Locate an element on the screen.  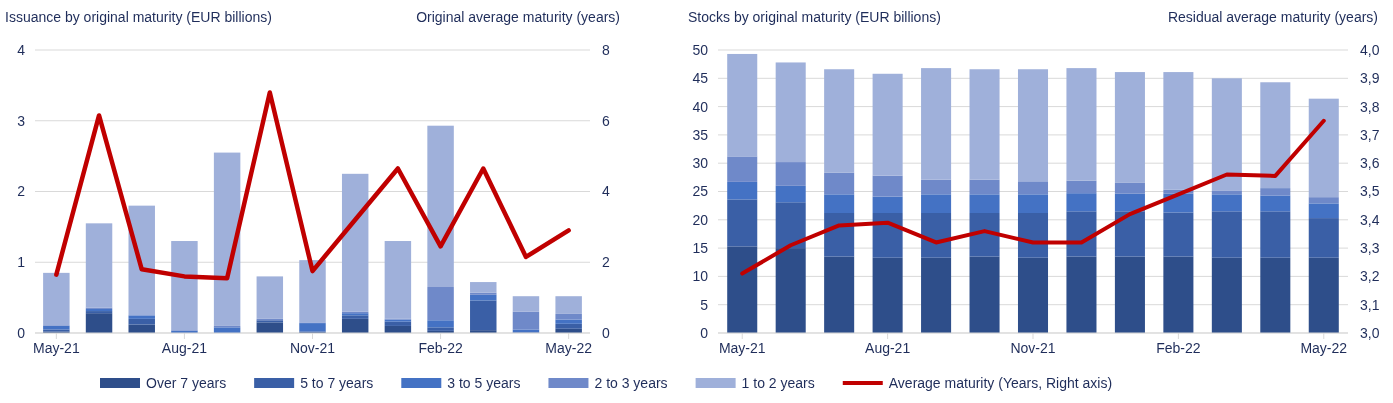
y-tick-label: 35 is located at coordinates (700, 134).